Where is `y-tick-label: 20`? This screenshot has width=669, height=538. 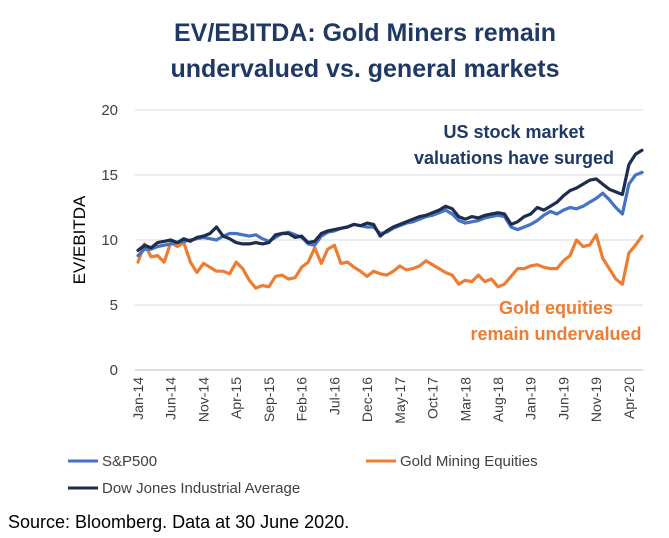 y-tick-label: 20 is located at coordinates (109, 110).